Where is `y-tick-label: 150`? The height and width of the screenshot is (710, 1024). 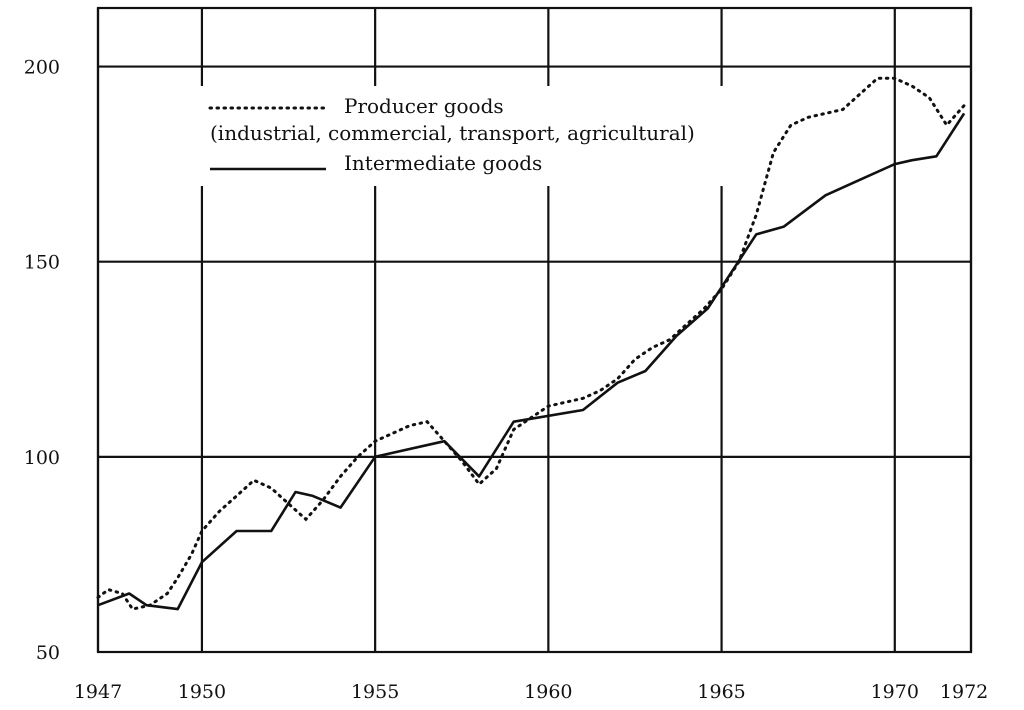 y-tick-label: 150 is located at coordinates (42, 263).